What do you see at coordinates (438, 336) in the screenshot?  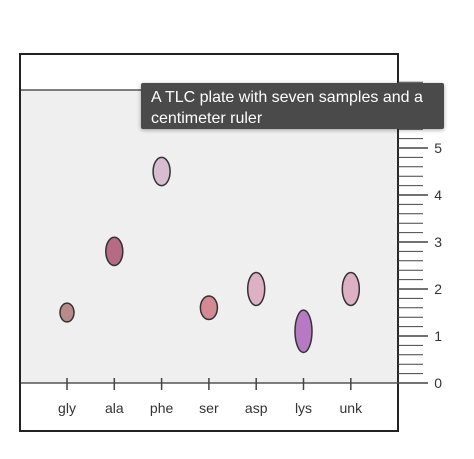 I see `ruler-label-1: 1` at bounding box center [438, 336].